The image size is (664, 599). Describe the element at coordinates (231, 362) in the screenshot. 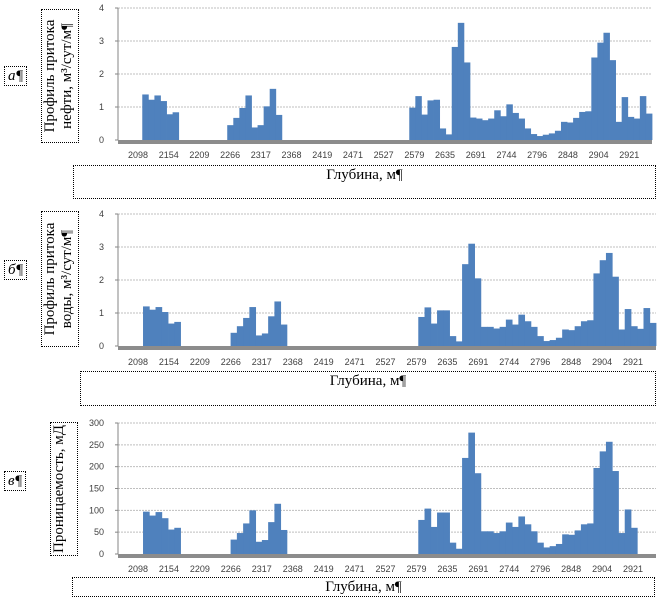

I see `x-tick-label: 2266` at that location.